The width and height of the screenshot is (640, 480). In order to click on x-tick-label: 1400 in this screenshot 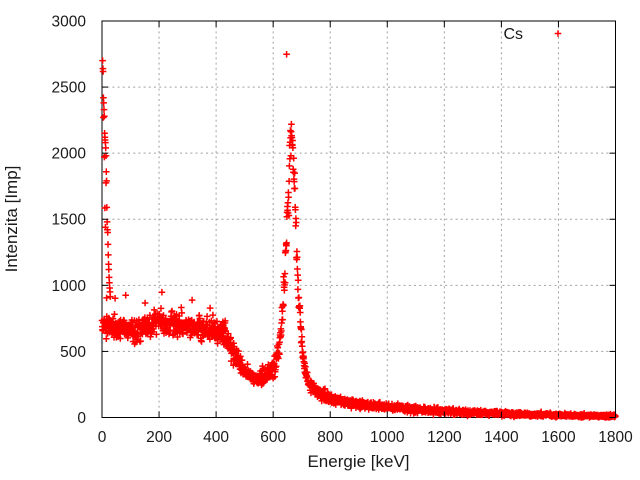, I will do `click(501, 437)`.